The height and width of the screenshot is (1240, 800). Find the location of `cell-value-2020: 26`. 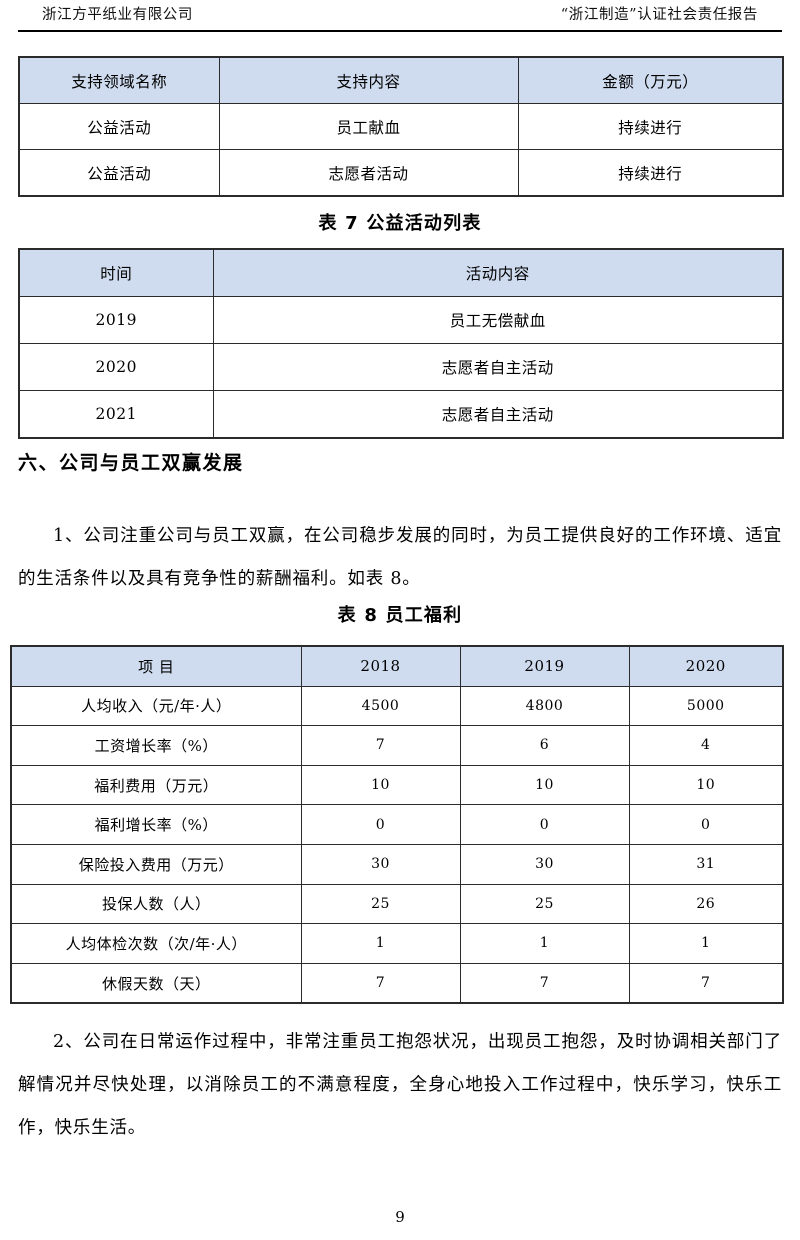

cell-value-2020: 26 is located at coordinates (706, 904).